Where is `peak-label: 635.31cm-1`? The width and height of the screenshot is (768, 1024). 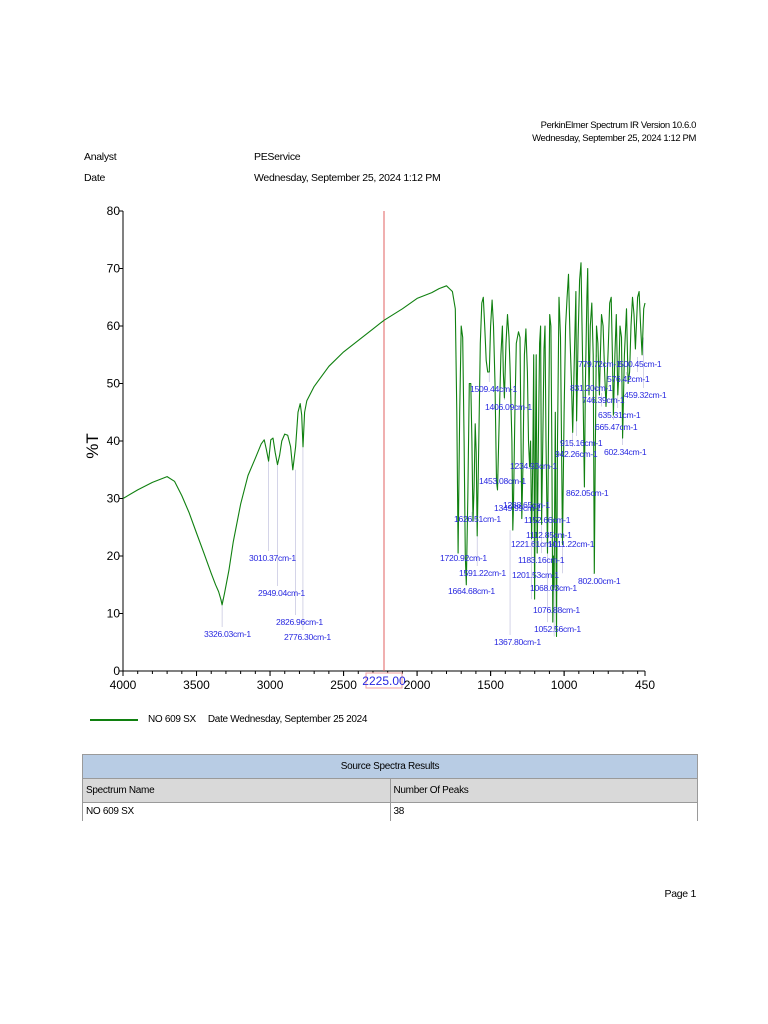
peak-label: 635.31cm-1 is located at coordinates (619, 415).